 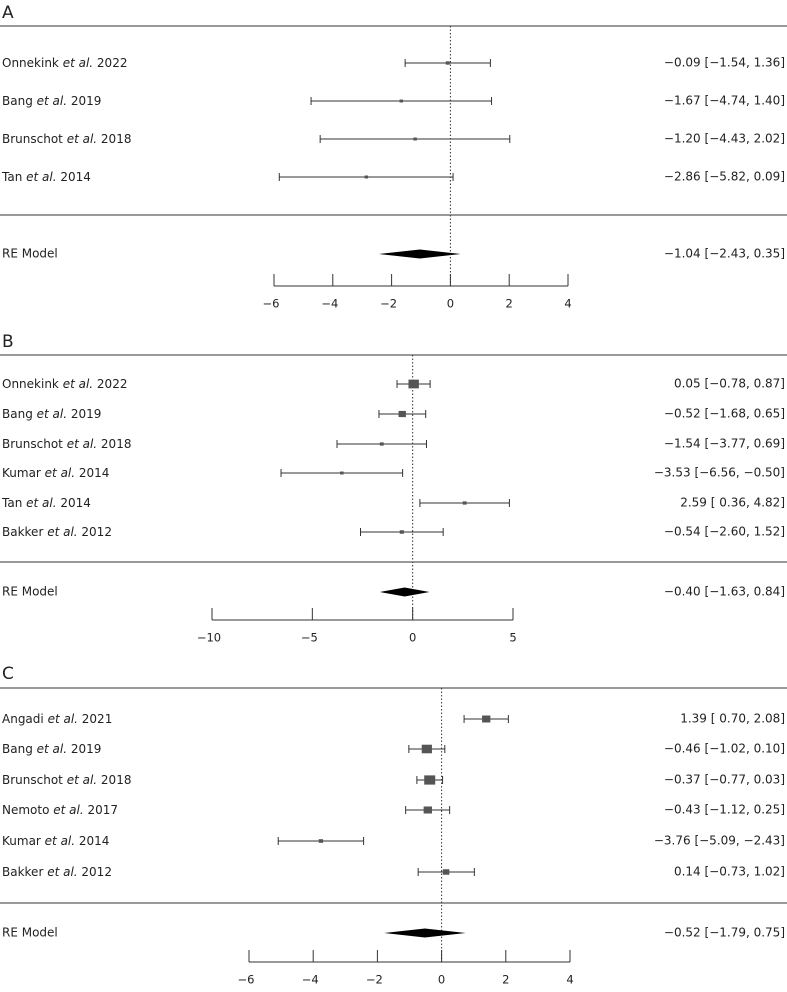 I want to click on study-year: 2017, so click(x=101, y=810).